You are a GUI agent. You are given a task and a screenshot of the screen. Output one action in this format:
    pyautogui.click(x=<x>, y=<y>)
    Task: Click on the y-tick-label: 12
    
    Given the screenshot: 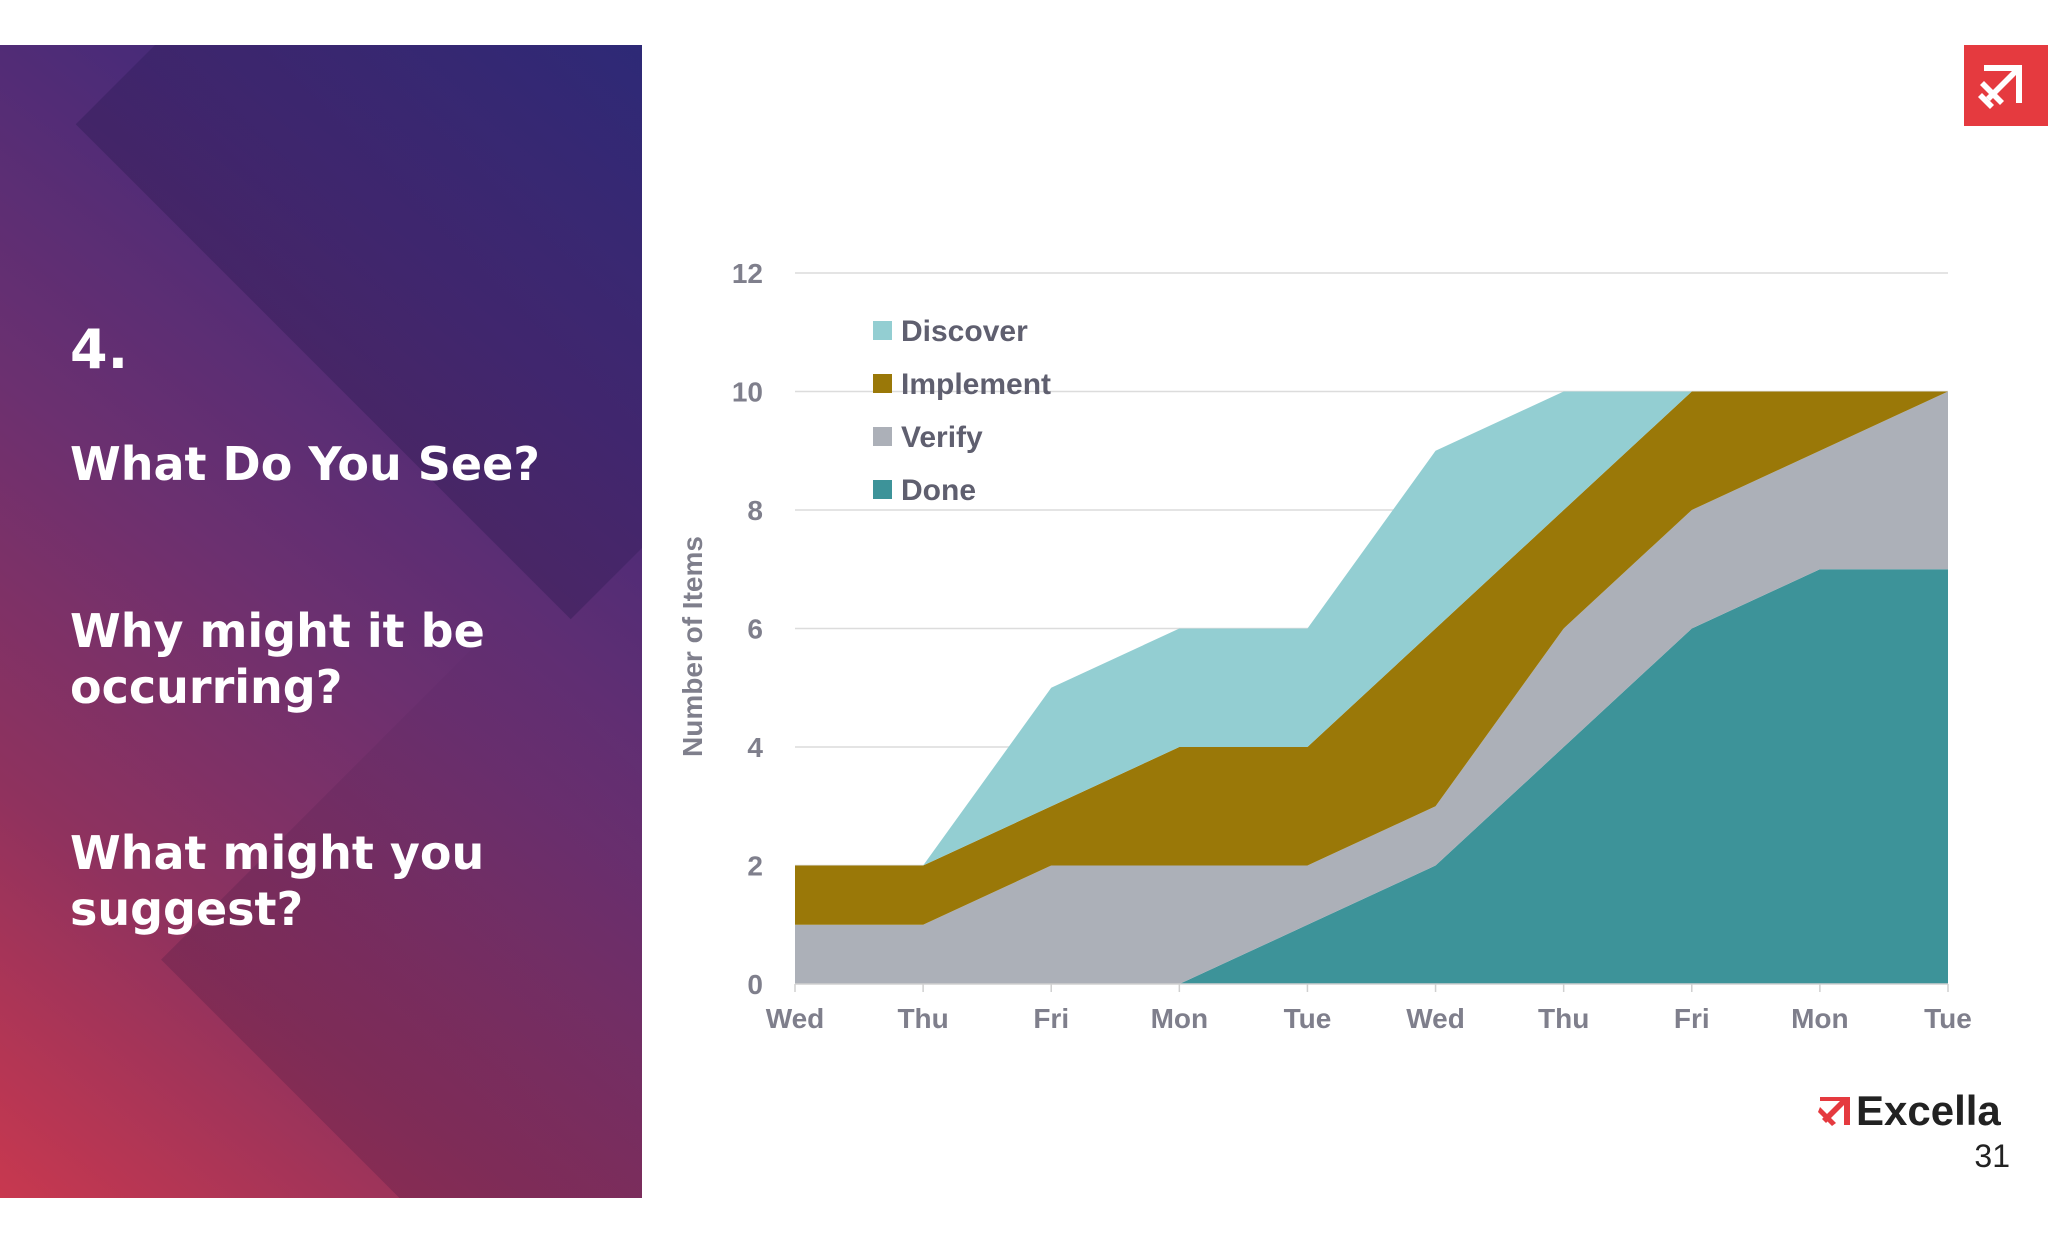 What is the action you would take?
    pyautogui.click(x=747, y=273)
    